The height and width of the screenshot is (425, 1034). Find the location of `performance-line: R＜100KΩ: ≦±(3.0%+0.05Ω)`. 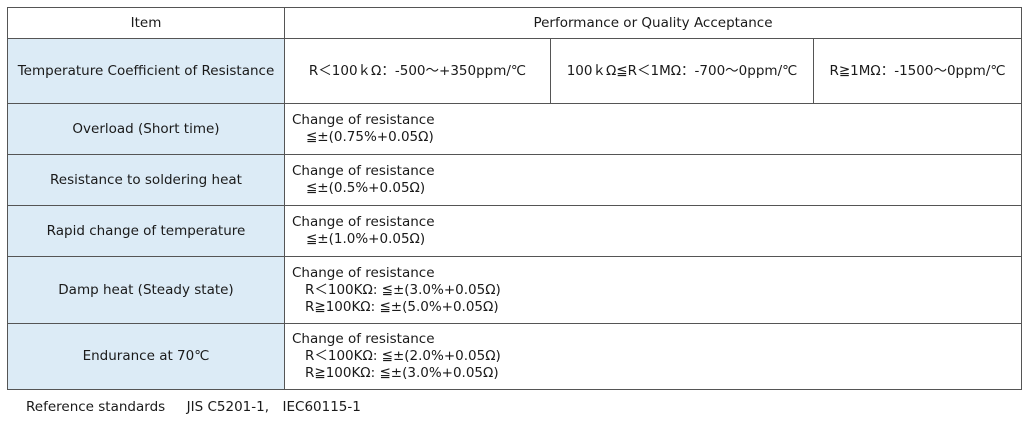

performance-line: R＜100KΩ: ≦±(3.0%+0.05Ω) is located at coordinates (403, 289).